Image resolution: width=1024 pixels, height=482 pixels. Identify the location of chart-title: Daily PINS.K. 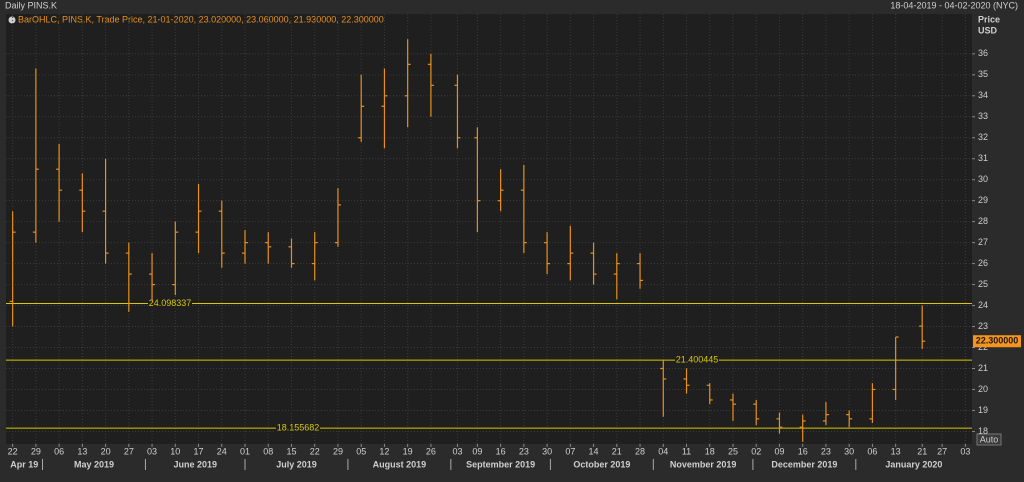
(31, 5).